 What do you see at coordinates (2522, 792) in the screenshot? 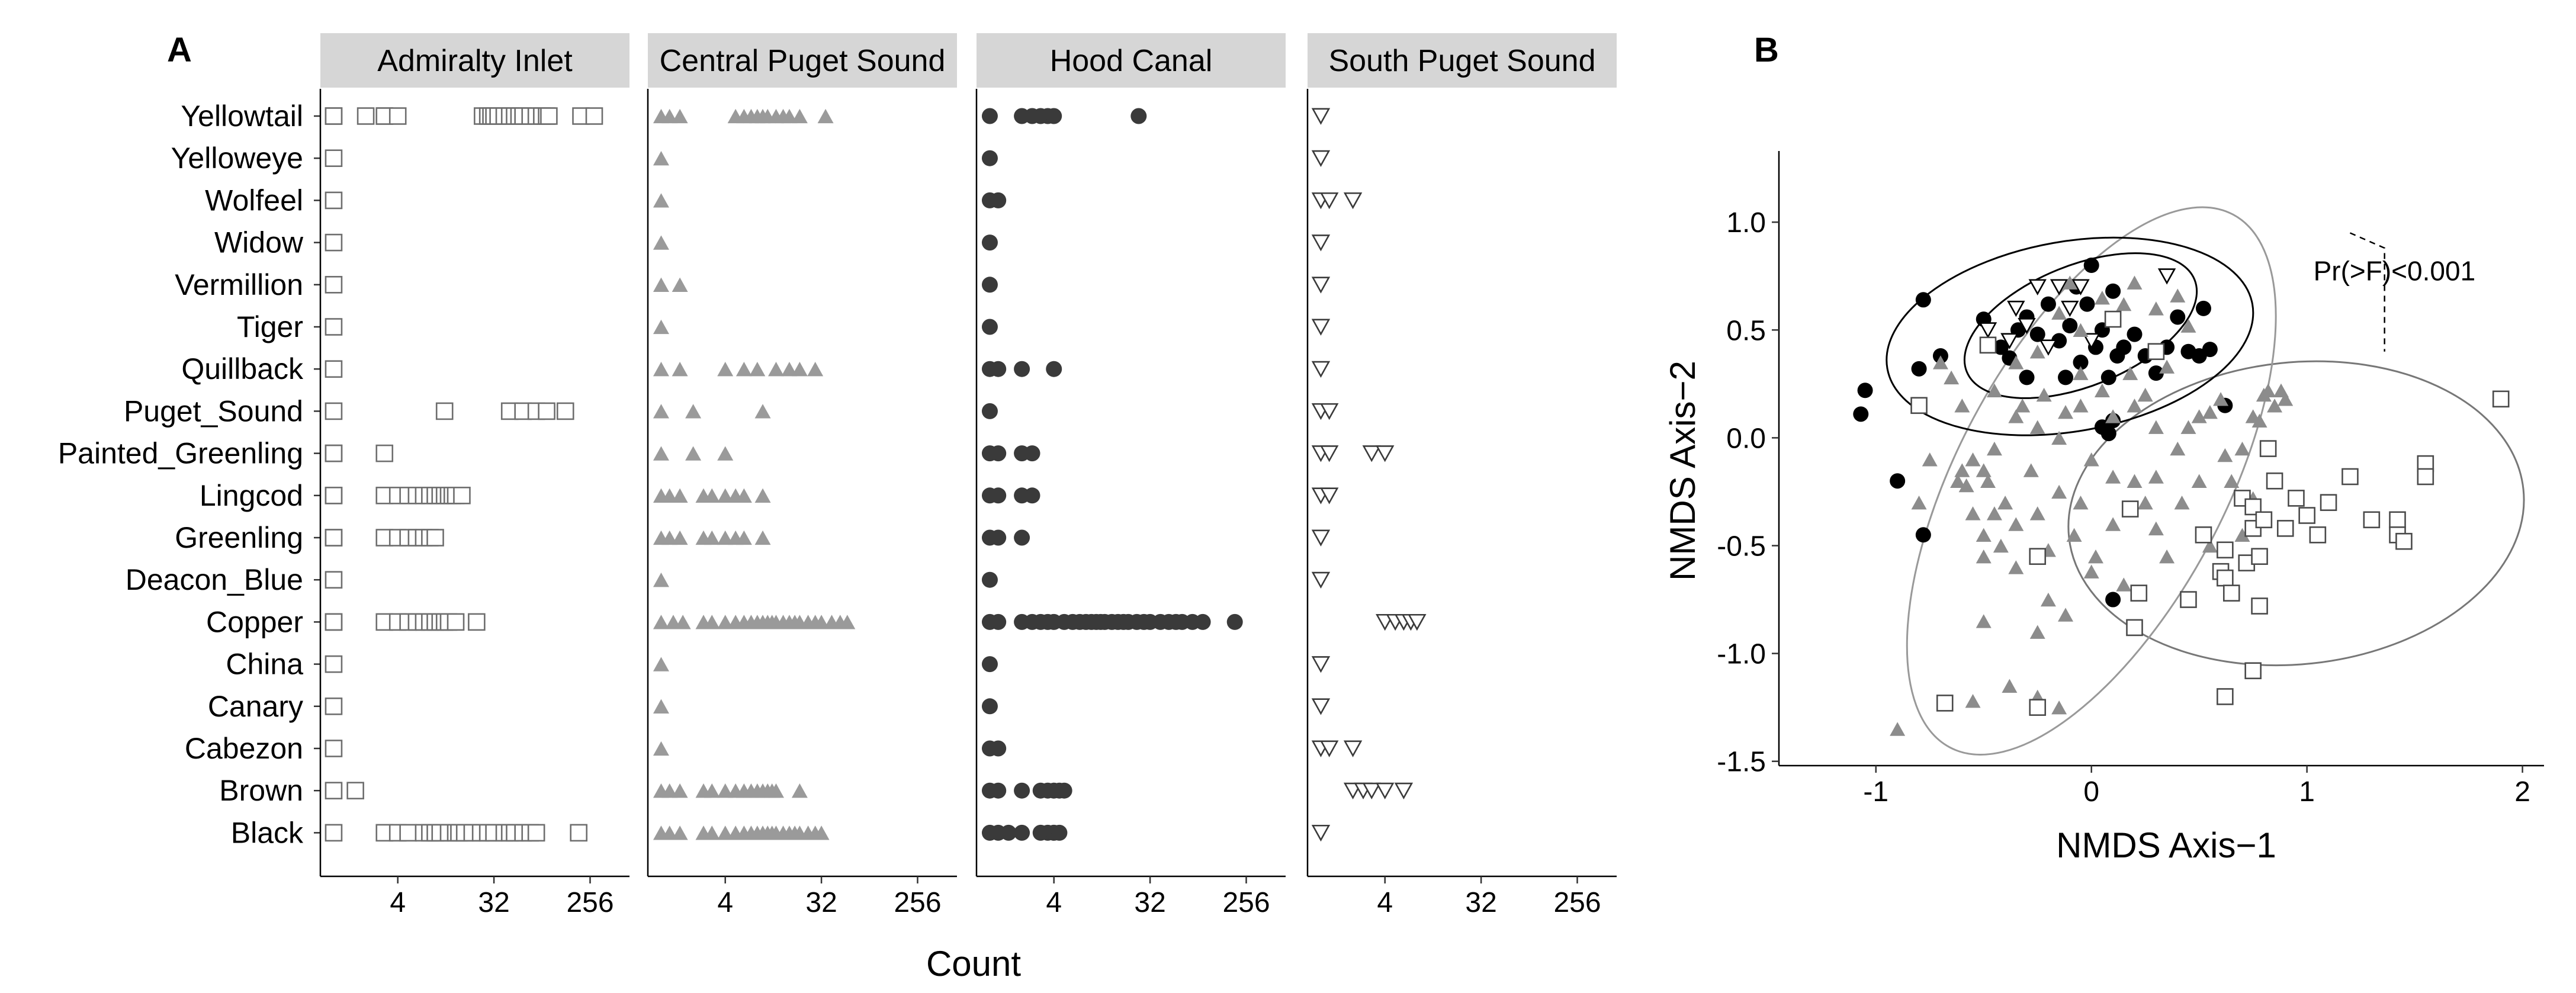
I see `nmds-x-tick-label-3: 2` at bounding box center [2522, 792].